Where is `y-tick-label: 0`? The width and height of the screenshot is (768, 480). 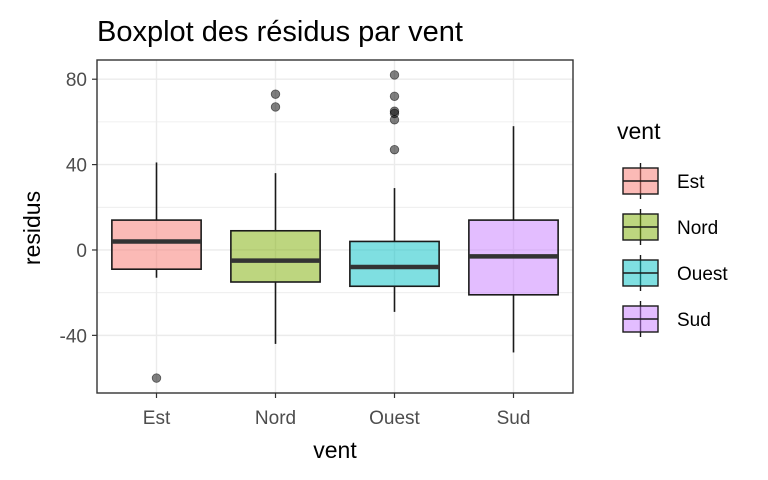
y-tick-label: 0 is located at coordinates (81, 251).